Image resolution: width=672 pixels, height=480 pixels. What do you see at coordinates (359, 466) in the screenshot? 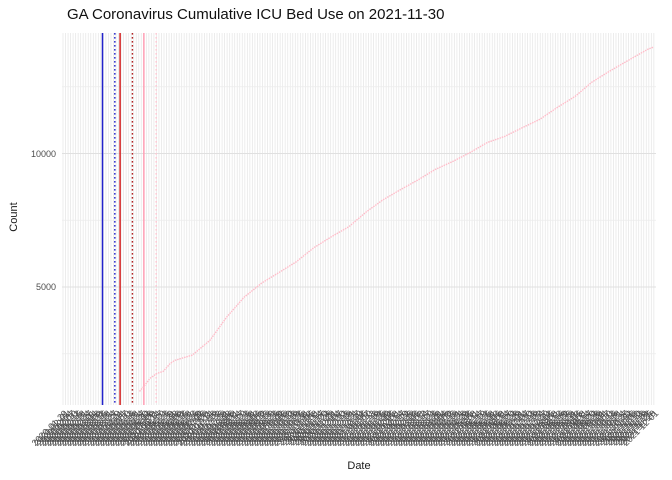
I see `x-axis-title: Date` at bounding box center [359, 466].